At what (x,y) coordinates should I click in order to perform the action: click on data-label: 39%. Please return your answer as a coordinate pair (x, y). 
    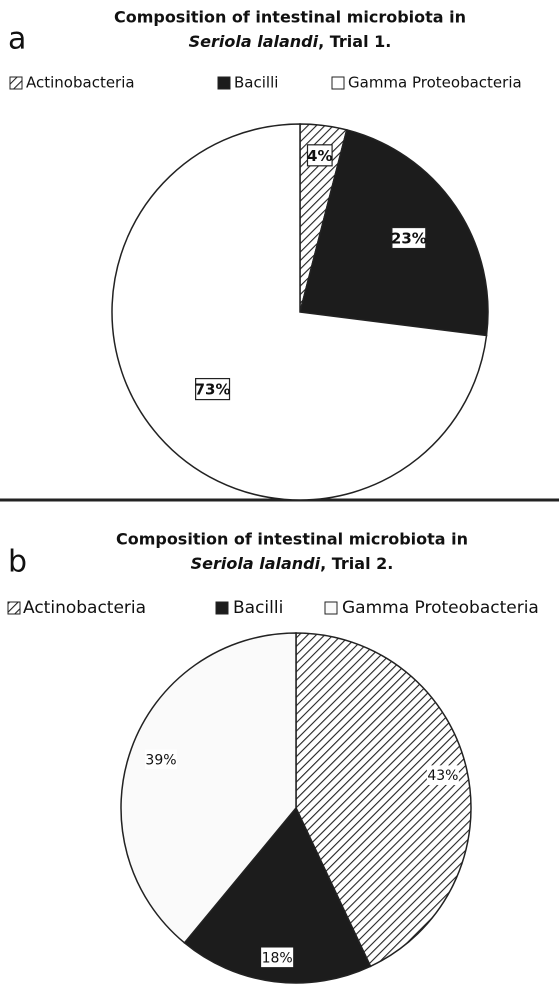
    Looking at the image, I should click on (160, 760).